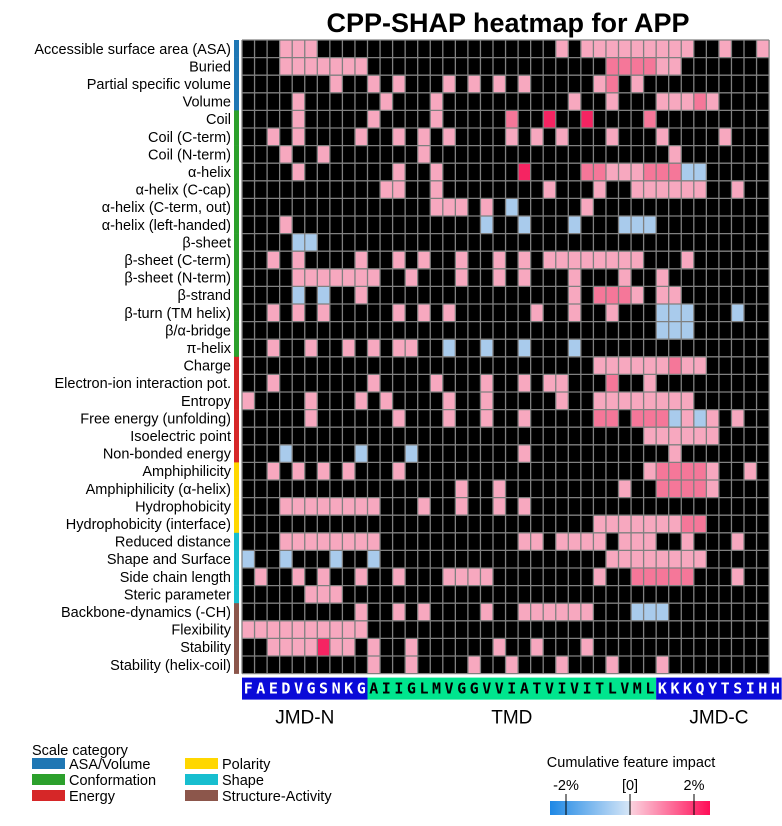 The image size is (782, 826). I want to click on part-labels: JMD-N TMD JMD-C, so click(511, 718).